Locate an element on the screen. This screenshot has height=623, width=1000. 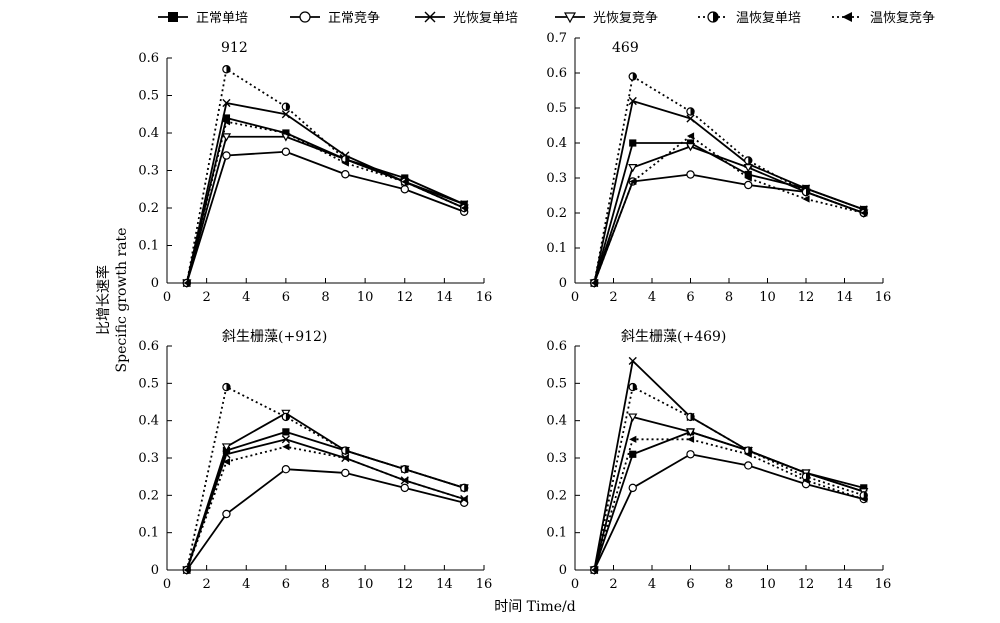
x-tick-label: 14 is located at coordinates (444, 297).